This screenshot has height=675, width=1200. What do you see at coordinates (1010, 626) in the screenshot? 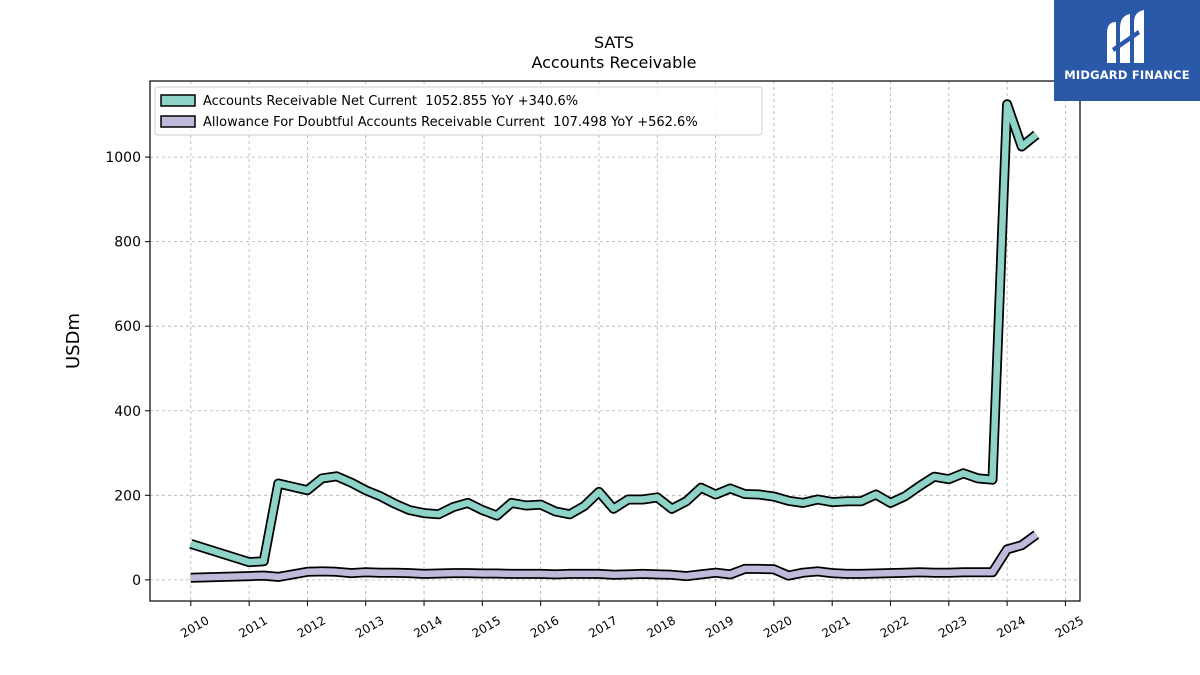
I see `x-tick-label-2024: 2024` at bounding box center [1010, 626].